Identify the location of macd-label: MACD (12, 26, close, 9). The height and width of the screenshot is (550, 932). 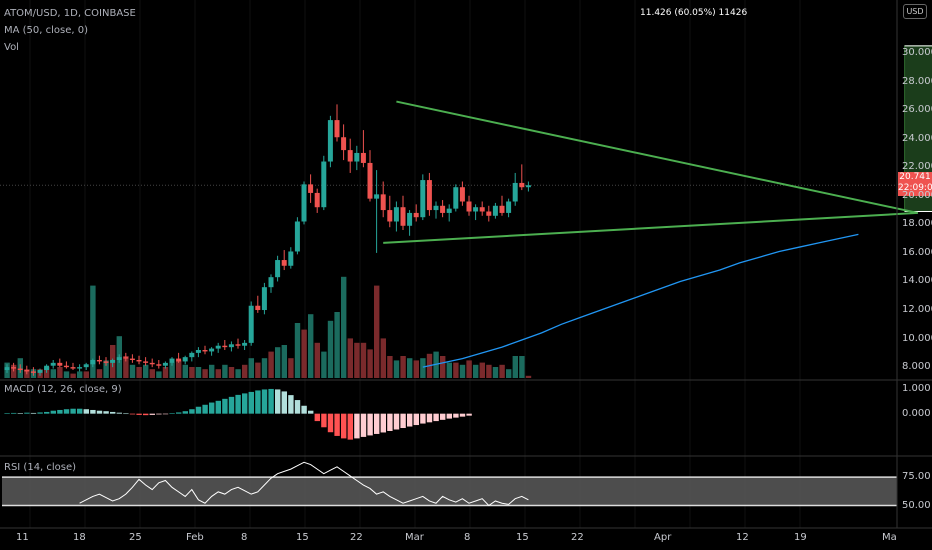
(63, 389).